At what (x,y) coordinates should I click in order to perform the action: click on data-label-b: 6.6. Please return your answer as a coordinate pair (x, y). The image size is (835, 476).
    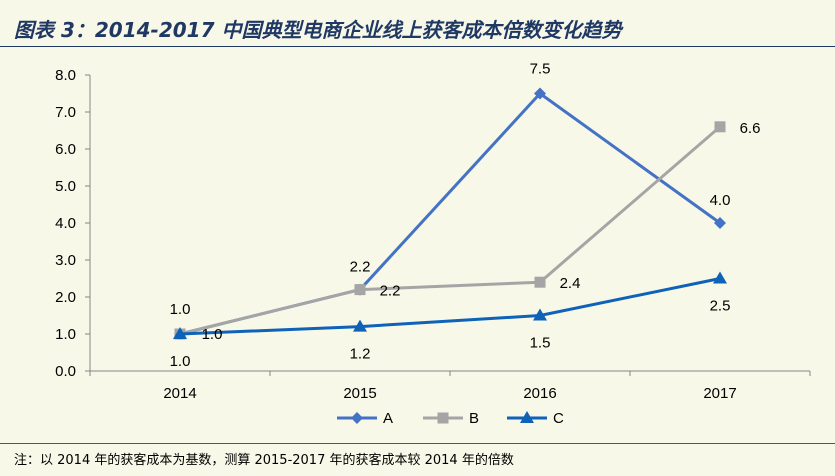
    Looking at the image, I should click on (750, 128).